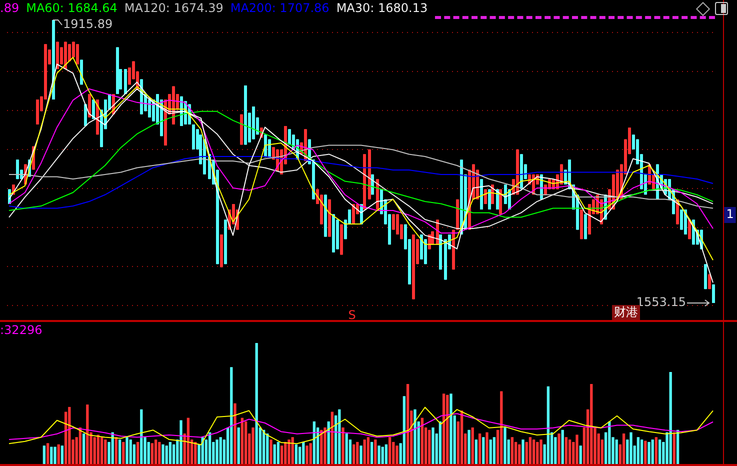 This screenshot has width=737, height=466. Describe the element at coordinates (280, 8) in the screenshot. I see `text: MA200: 1707.86` at that location.